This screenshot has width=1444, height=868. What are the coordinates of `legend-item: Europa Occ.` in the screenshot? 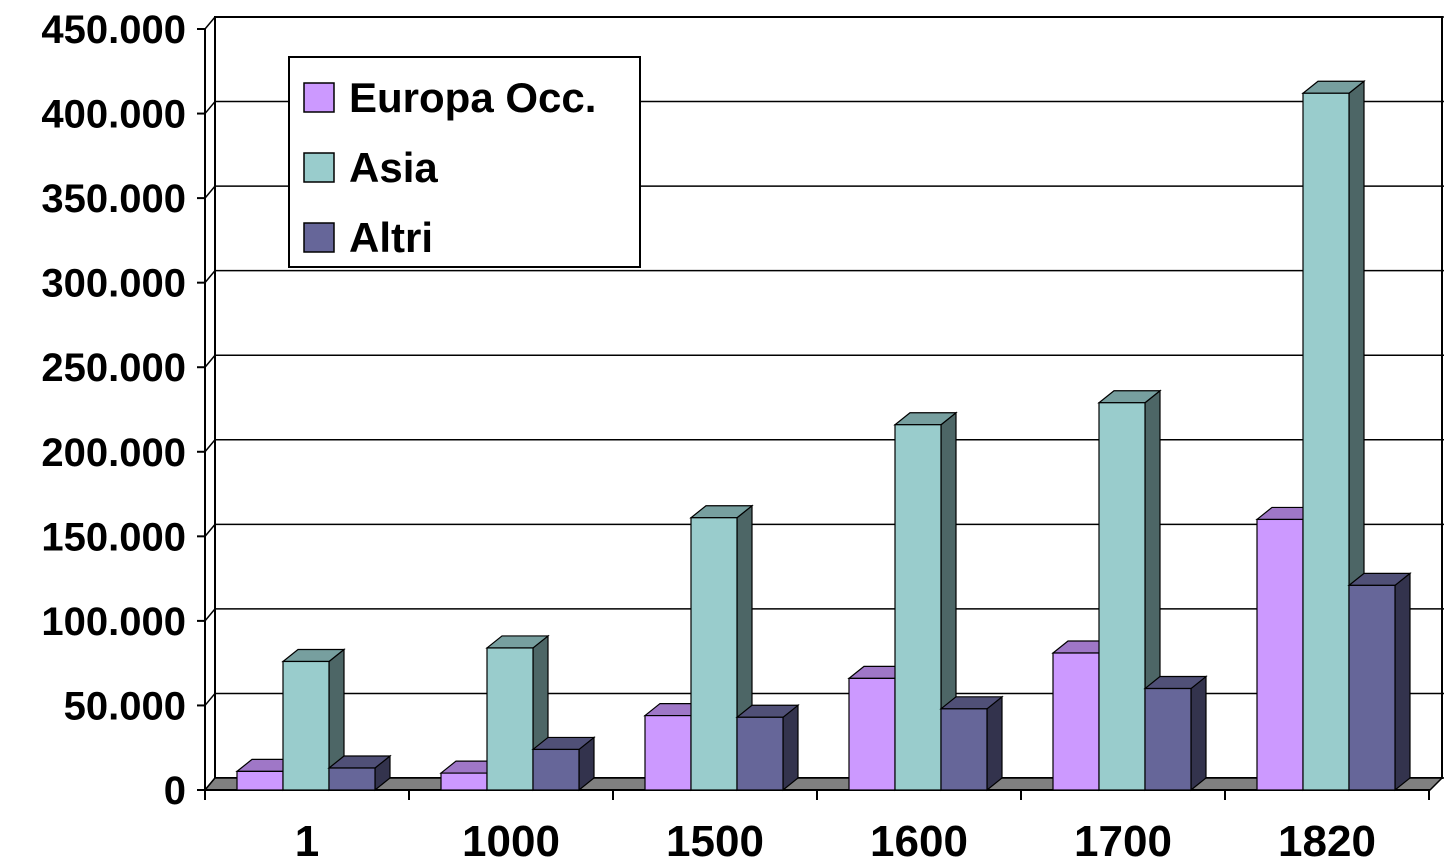 It's located at (449, 97).